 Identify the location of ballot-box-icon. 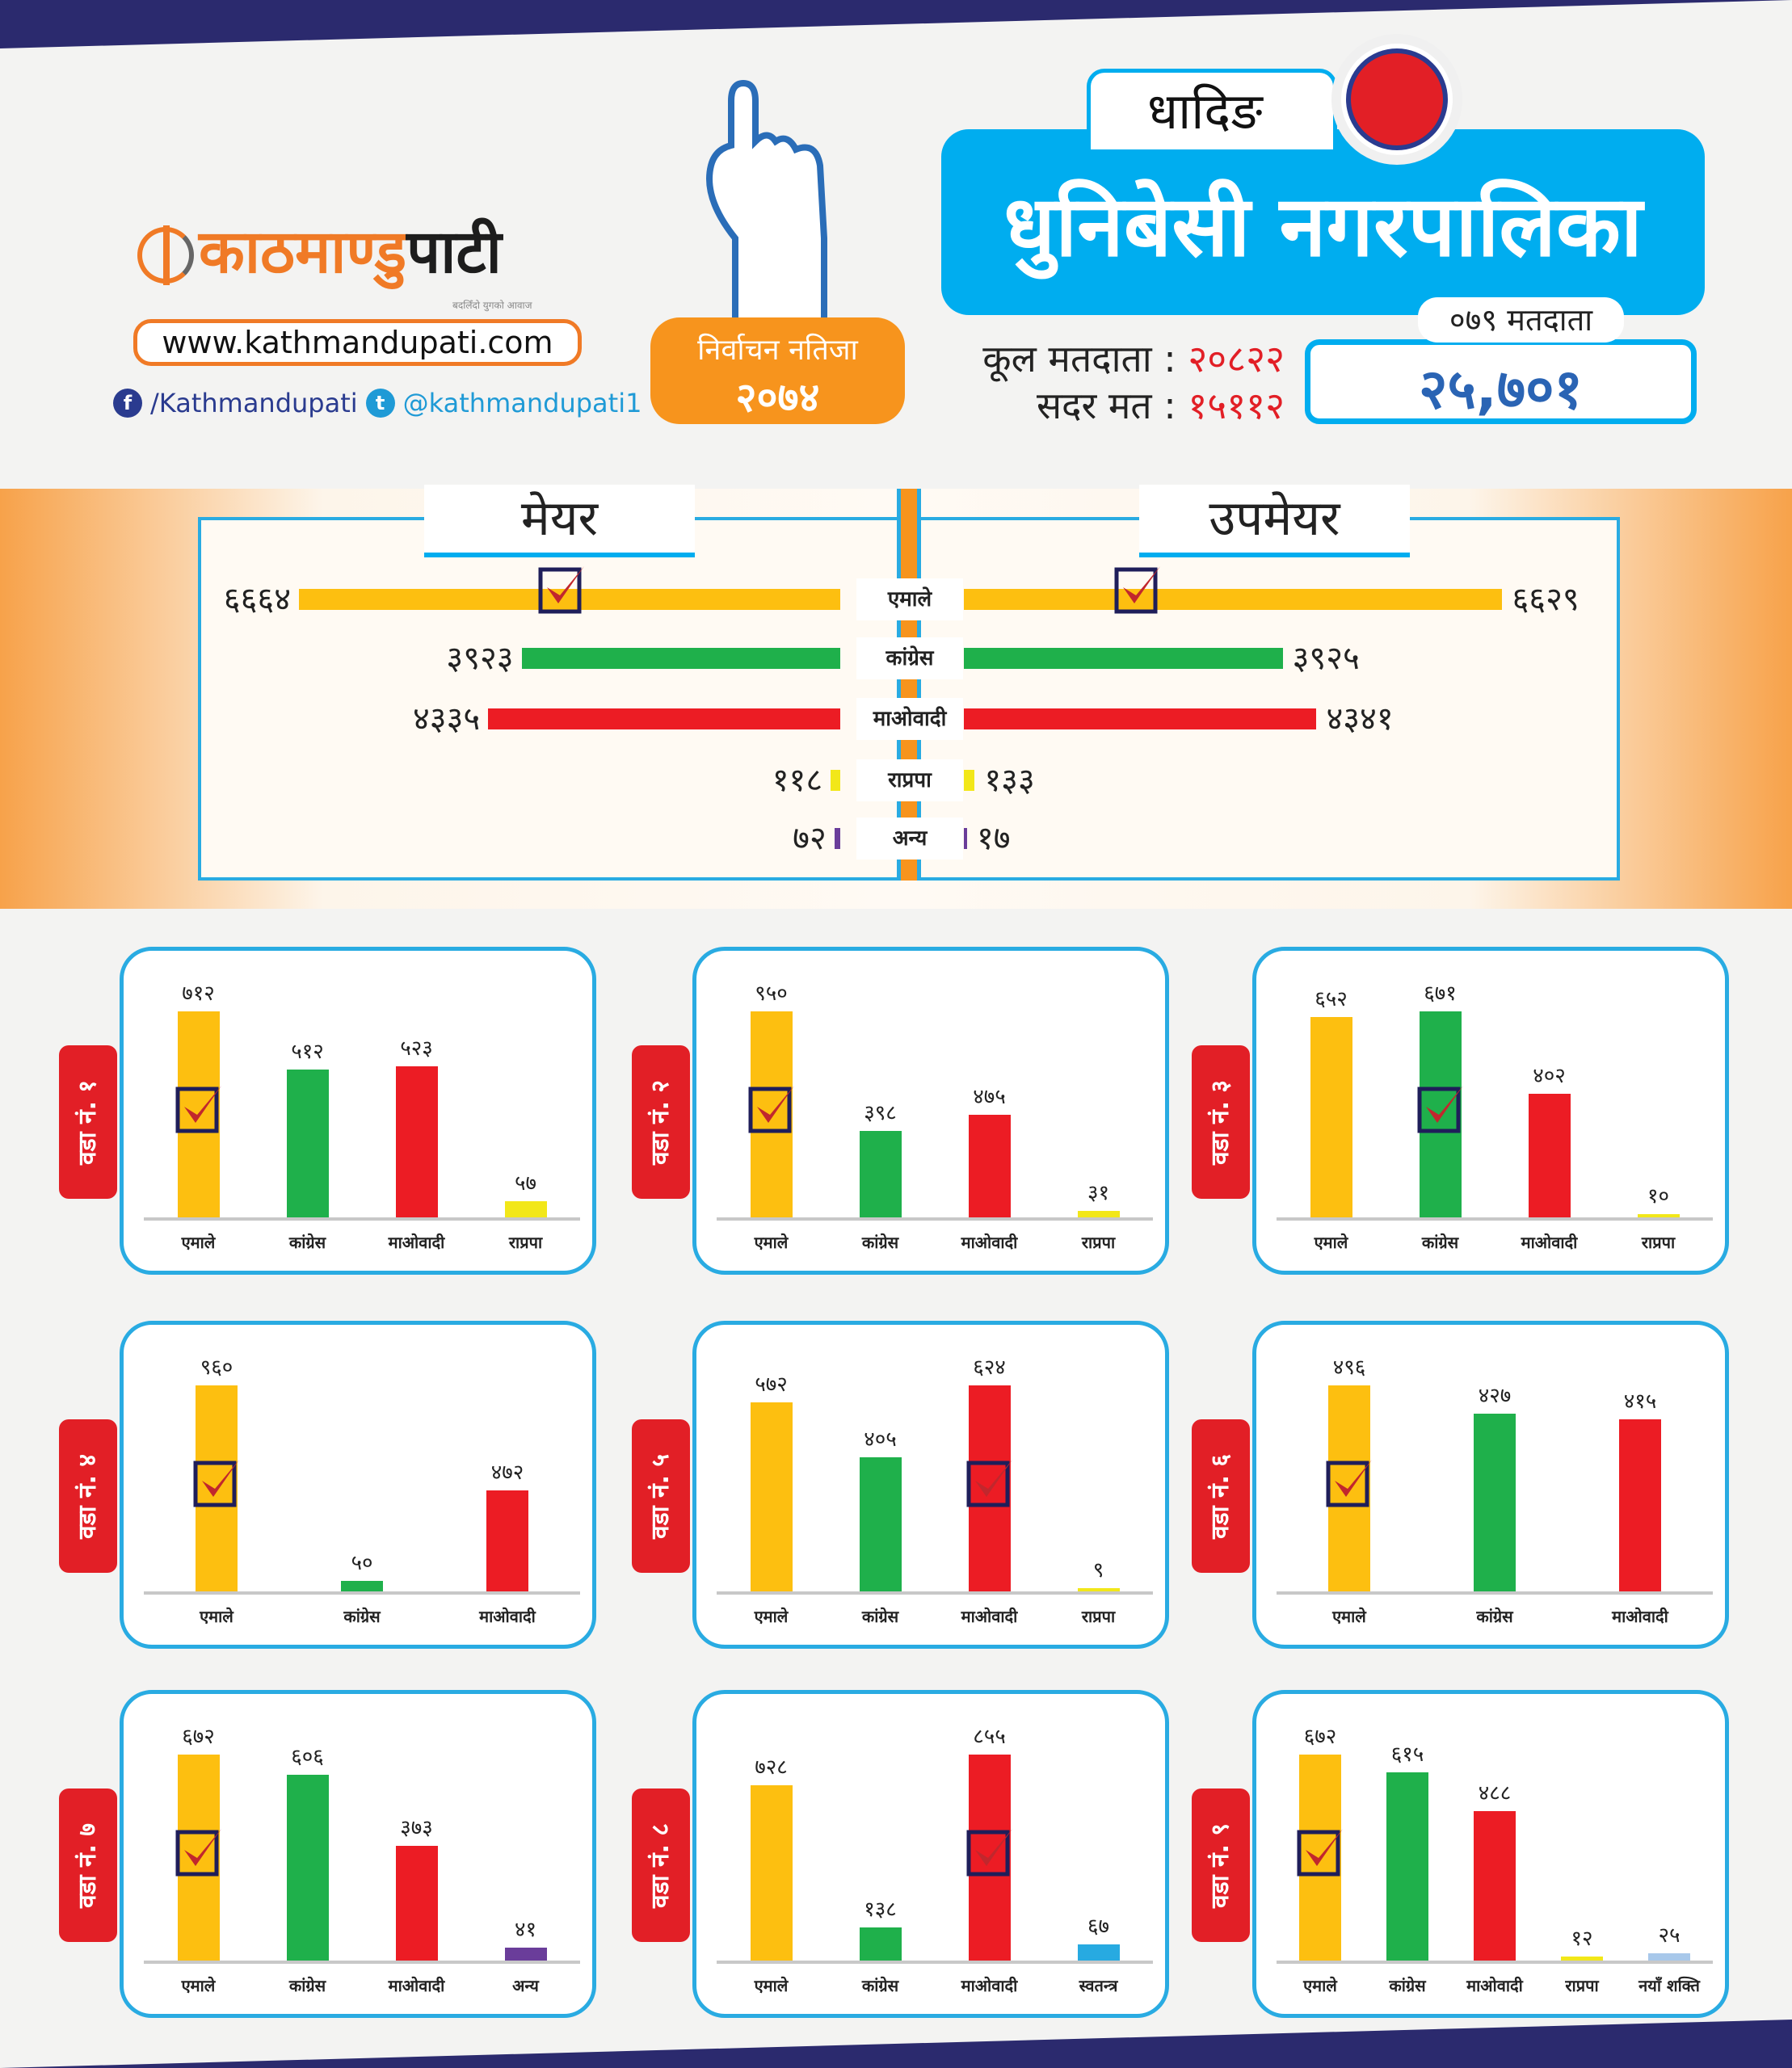
(1396, 100).